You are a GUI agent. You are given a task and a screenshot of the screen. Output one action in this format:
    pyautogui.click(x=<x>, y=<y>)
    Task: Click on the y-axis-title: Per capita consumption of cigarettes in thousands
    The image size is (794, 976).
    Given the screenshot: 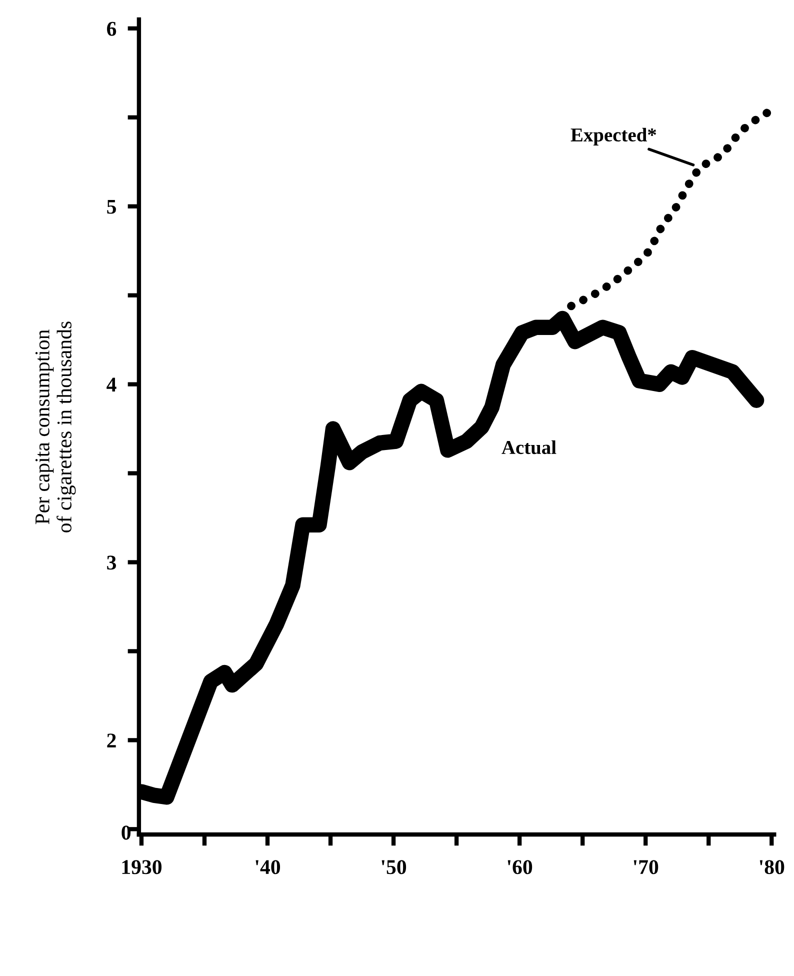 What is the action you would take?
    pyautogui.click(x=55, y=427)
    